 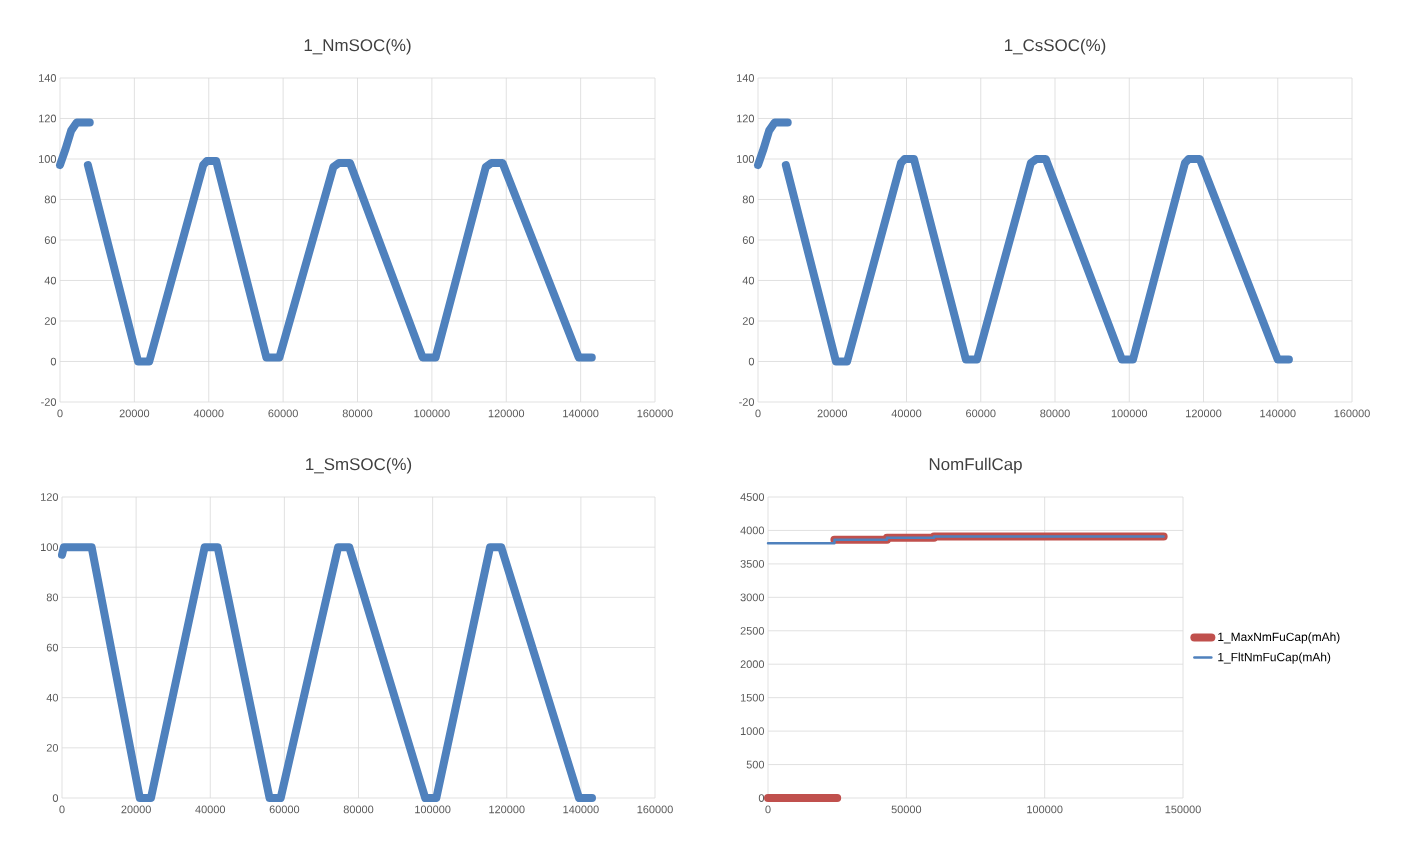 What do you see at coordinates (752, 697) in the screenshot?
I see `y-tick-label: 1500` at bounding box center [752, 697].